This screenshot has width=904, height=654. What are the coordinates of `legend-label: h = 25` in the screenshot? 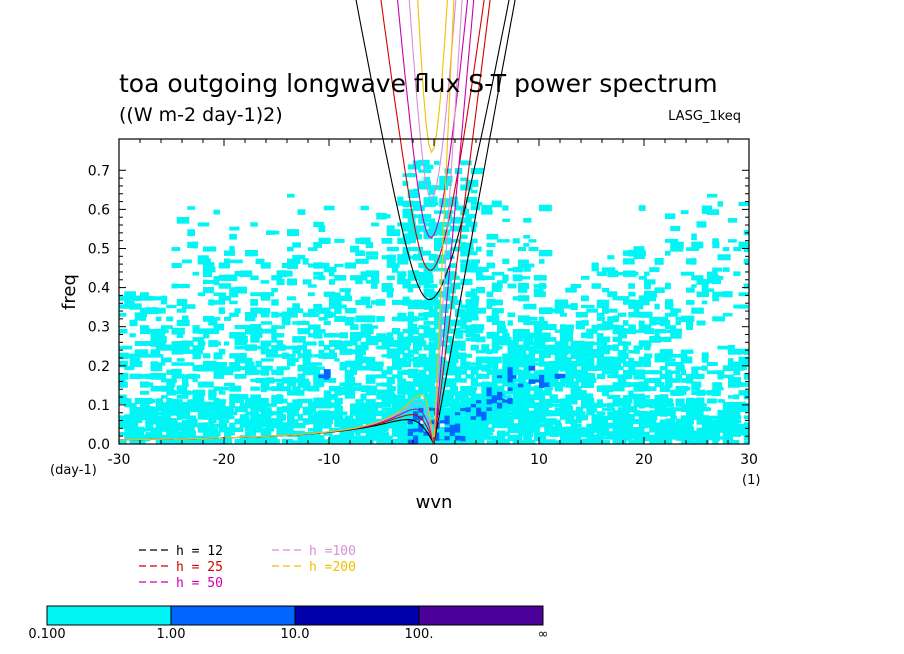 It's located at (199, 567).